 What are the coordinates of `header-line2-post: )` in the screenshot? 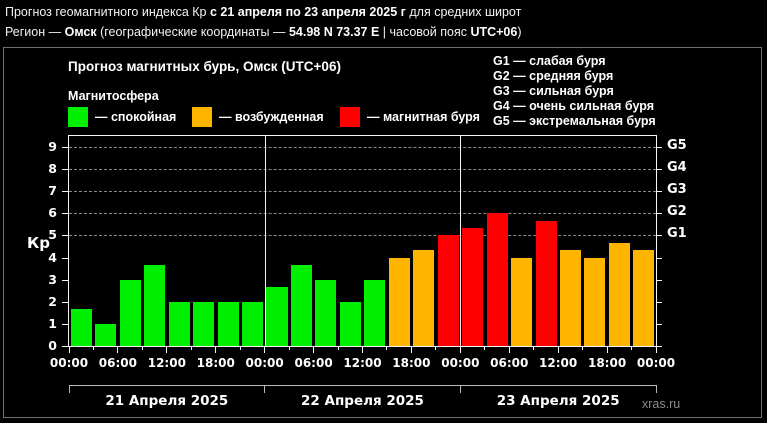 It's located at (519, 32).